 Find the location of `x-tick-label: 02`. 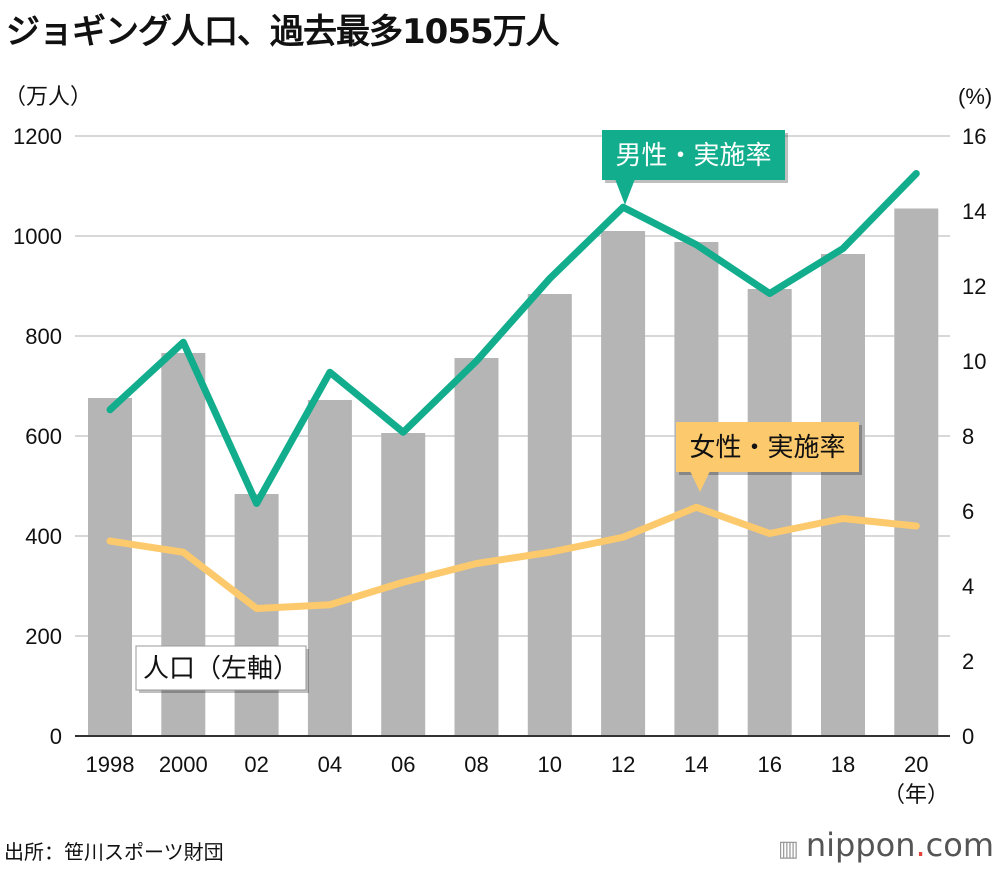

x-tick-label: 02 is located at coordinates (256, 764).